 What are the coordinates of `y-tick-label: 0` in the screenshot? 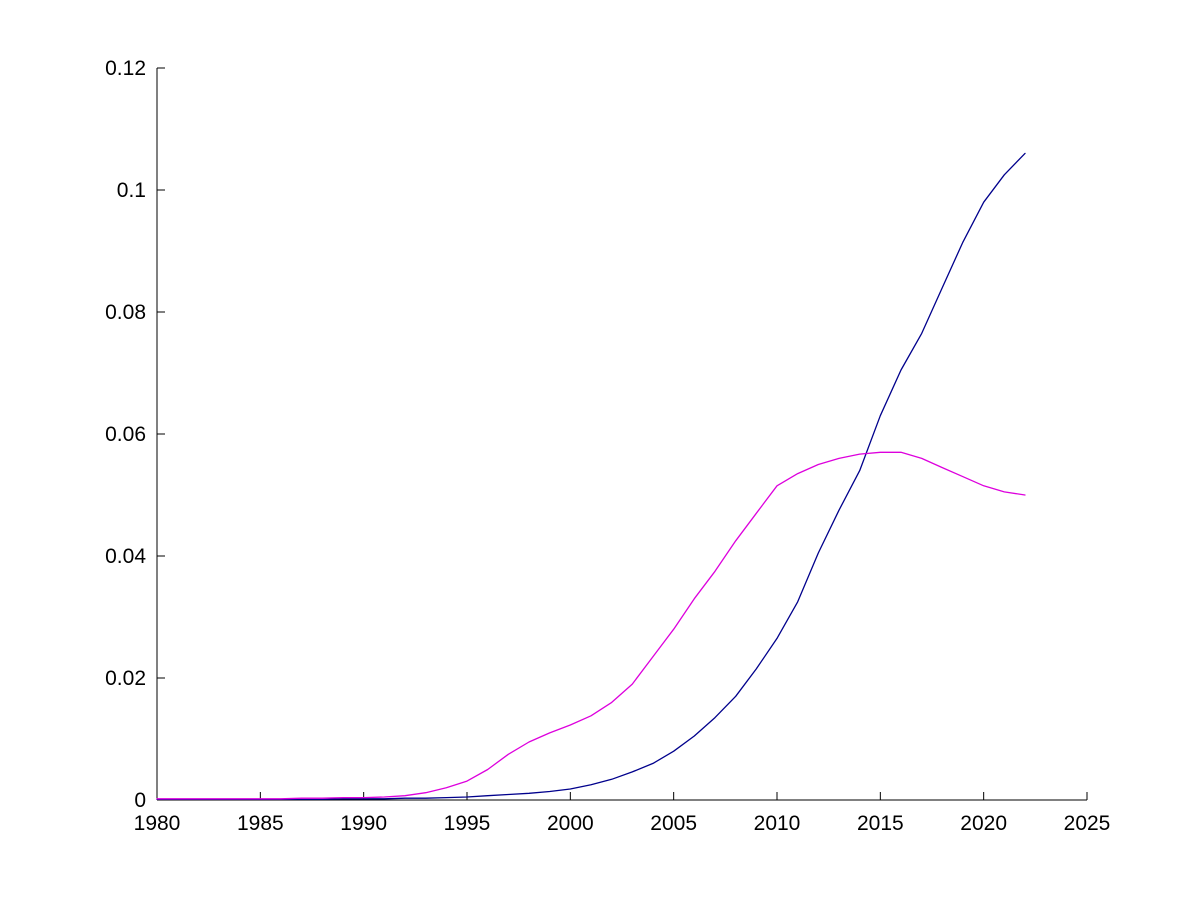 It's located at (140, 800).